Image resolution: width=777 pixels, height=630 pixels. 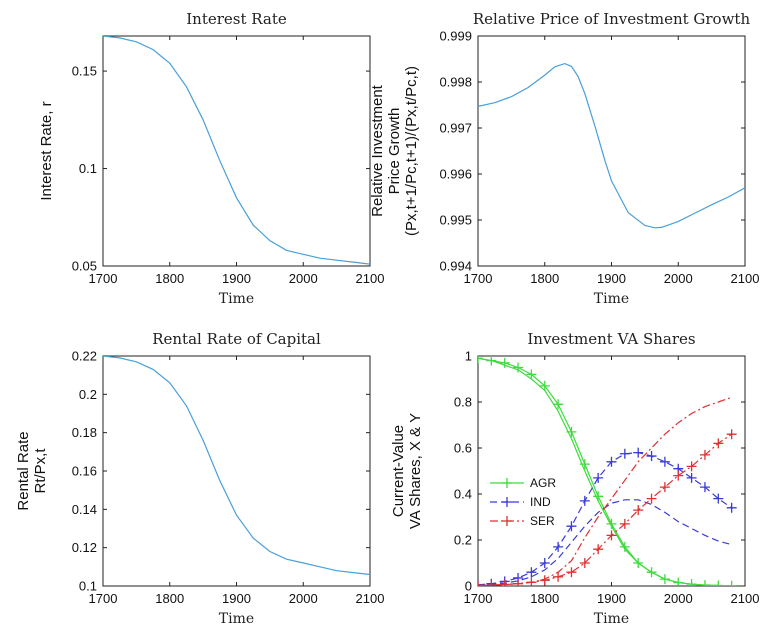 I want to click on y-axis-label-line: VA Shares, X & Y, so click(x=415, y=471).